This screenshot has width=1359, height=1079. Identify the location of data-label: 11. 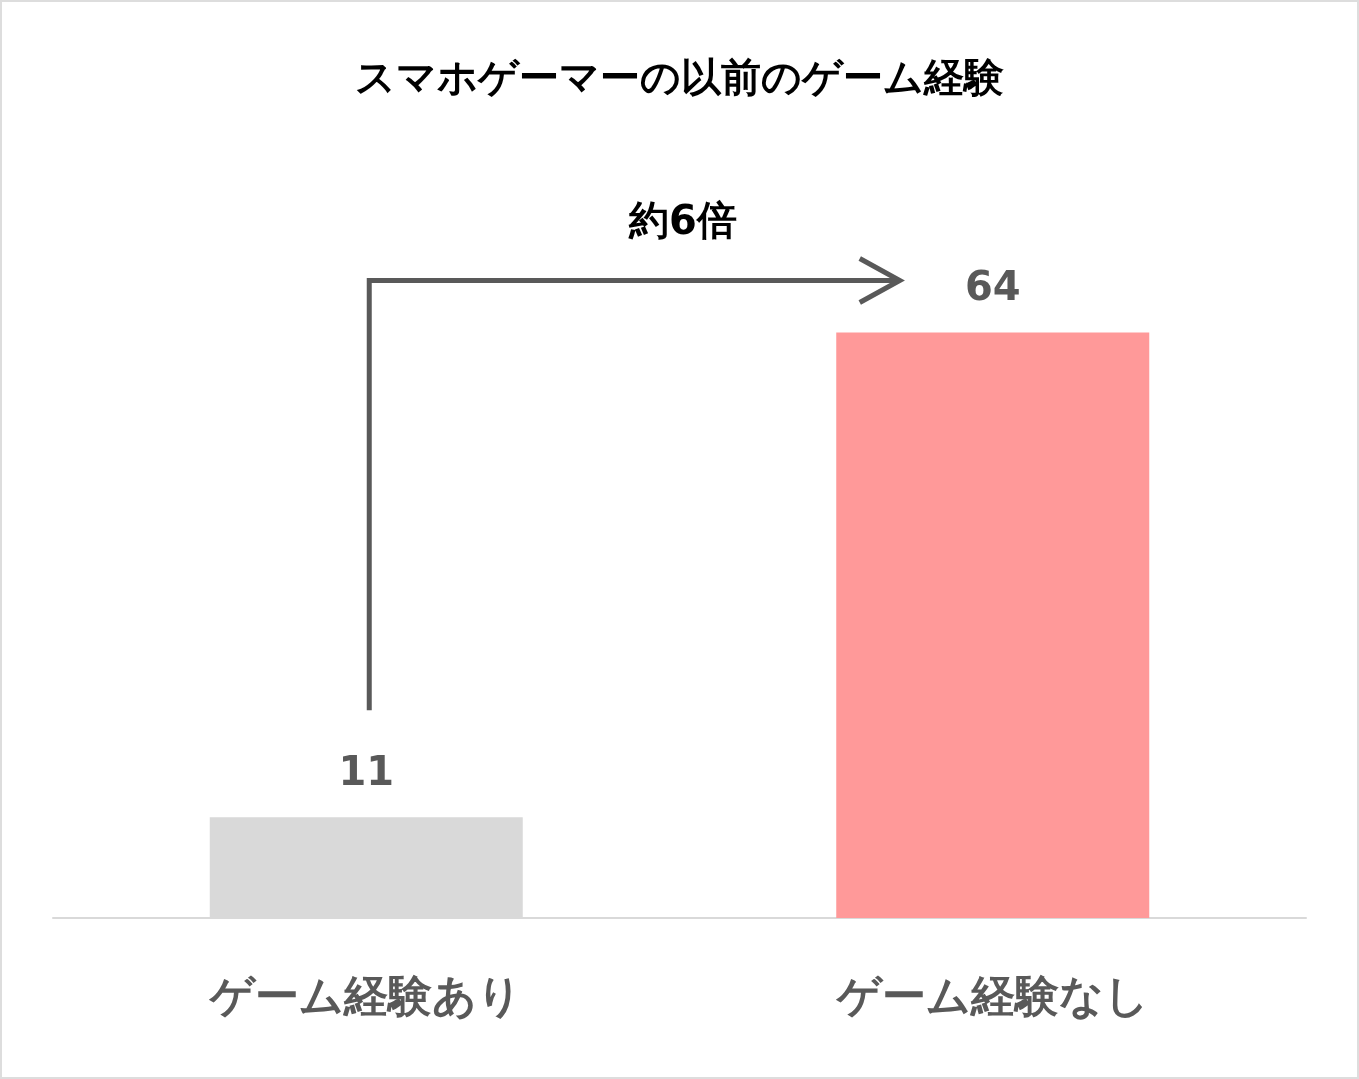
(366, 771).